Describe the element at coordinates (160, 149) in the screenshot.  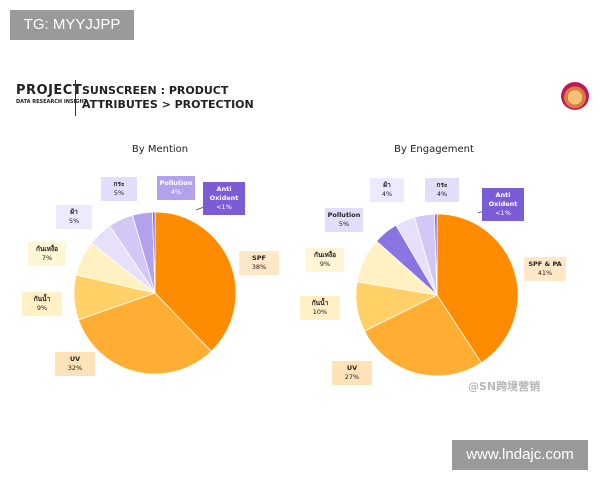
I see `chart-title-mention: By Mention` at that location.